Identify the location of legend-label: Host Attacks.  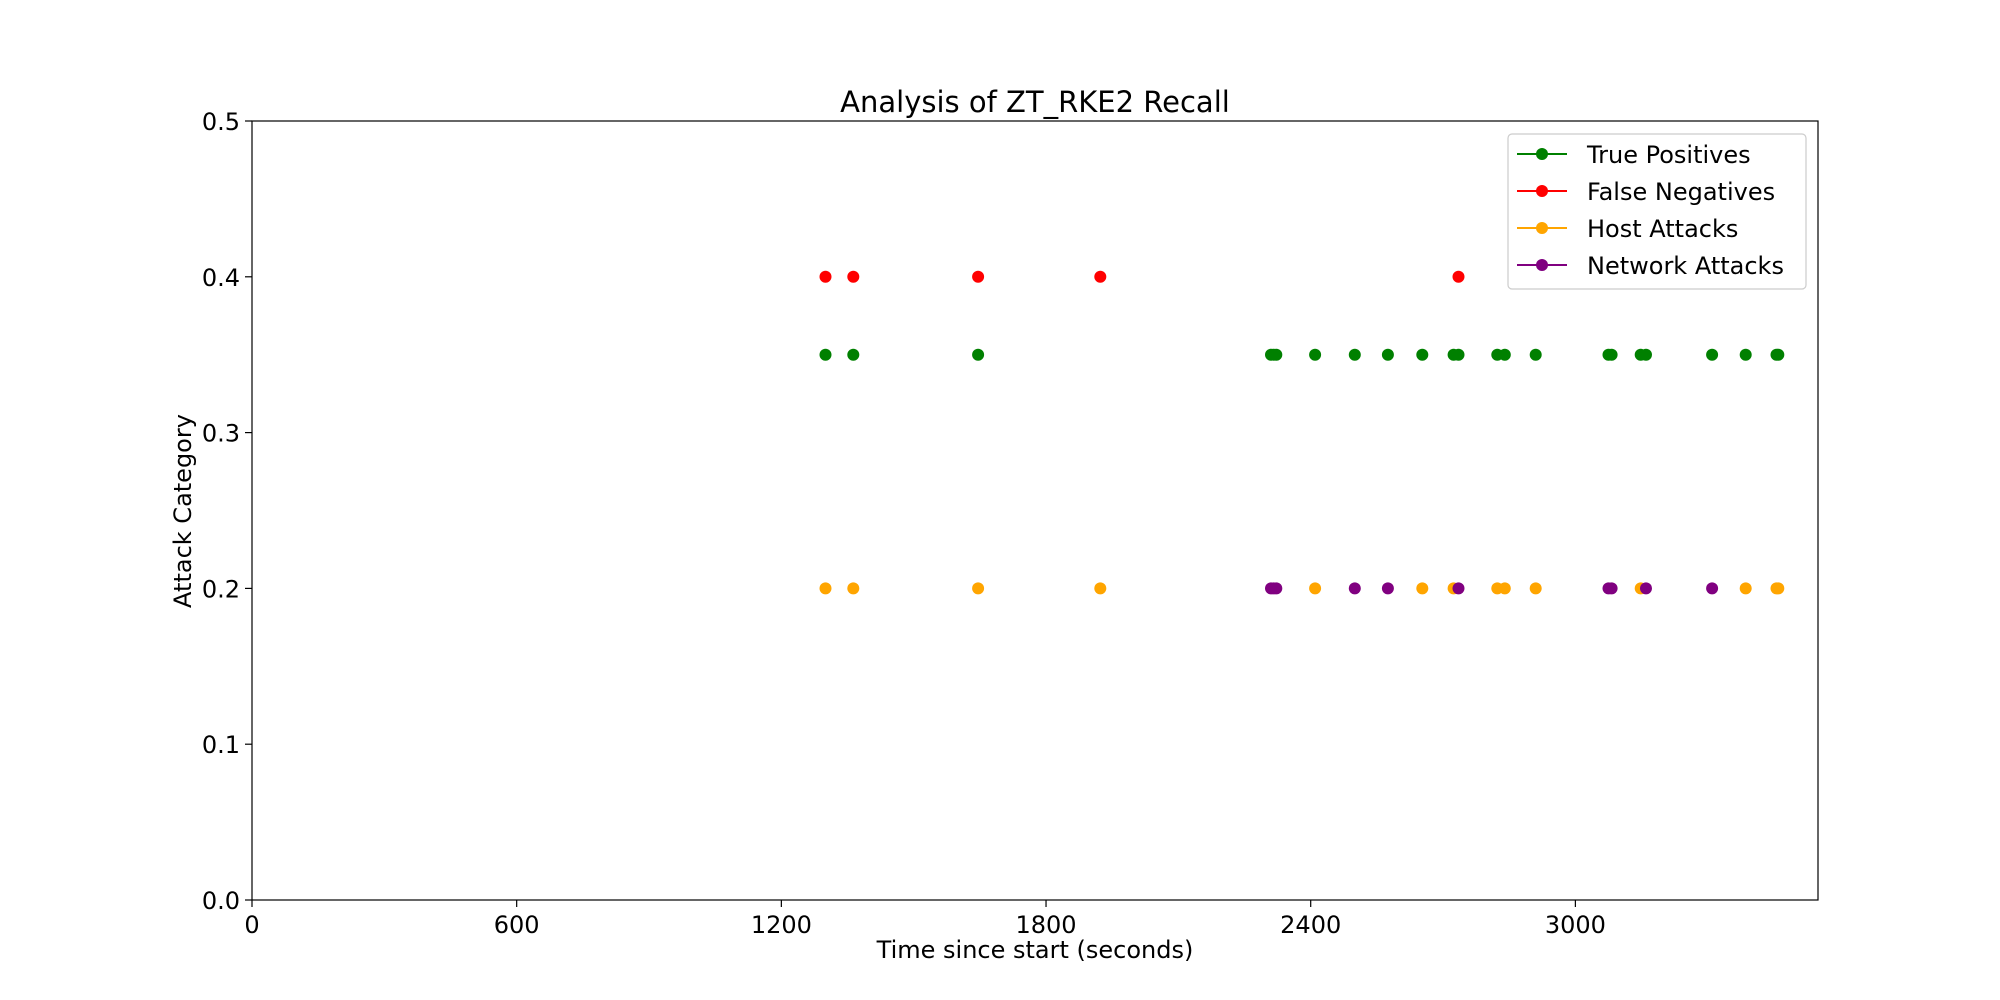
(1662, 229).